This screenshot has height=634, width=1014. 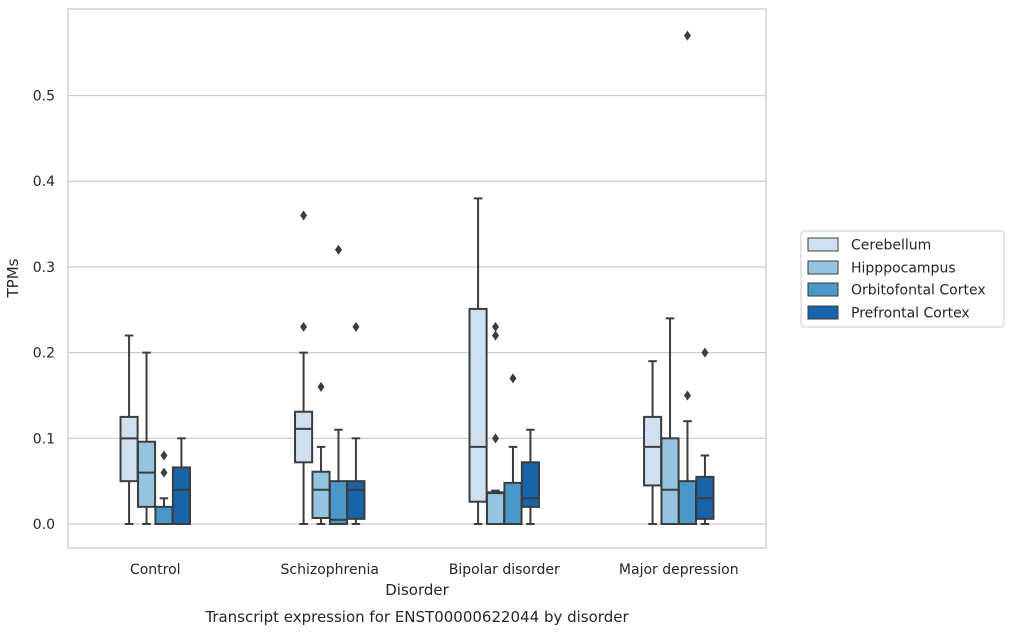 What do you see at coordinates (44, 268) in the screenshot?
I see `y-tick-label: 0.3` at bounding box center [44, 268].